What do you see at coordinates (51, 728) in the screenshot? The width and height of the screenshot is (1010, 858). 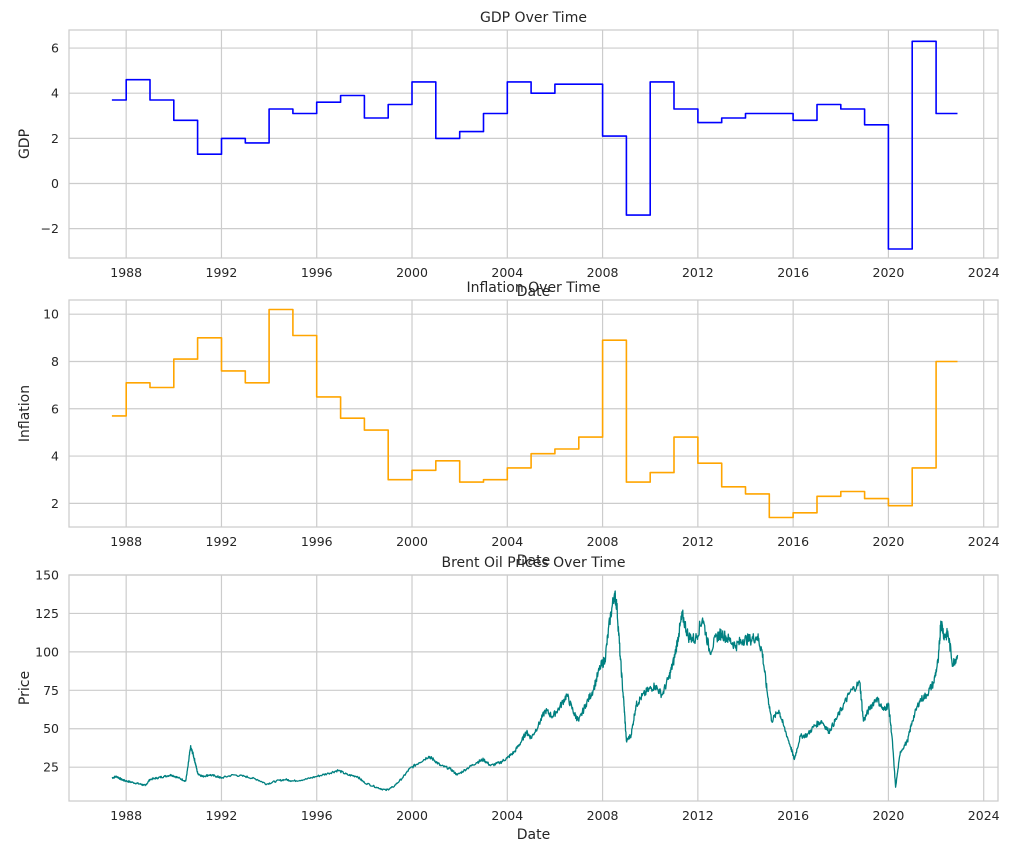 I see `y-tick-label: 50` at bounding box center [51, 728].